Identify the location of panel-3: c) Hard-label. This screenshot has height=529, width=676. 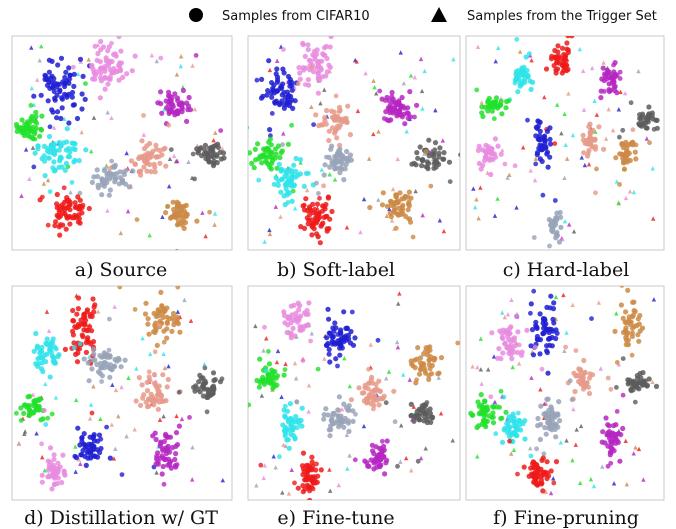
(565, 158).